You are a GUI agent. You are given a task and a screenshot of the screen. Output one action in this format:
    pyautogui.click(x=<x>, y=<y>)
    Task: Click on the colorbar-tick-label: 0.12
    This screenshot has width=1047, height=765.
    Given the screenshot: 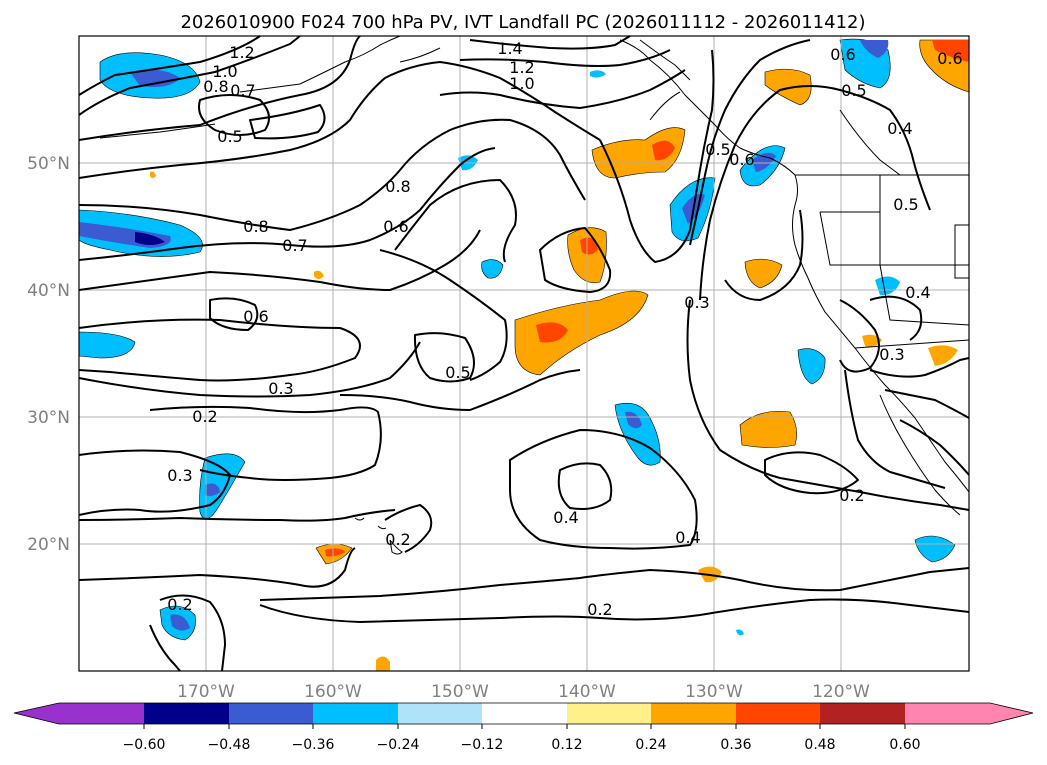 What is the action you would take?
    pyautogui.click(x=566, y=745)
    